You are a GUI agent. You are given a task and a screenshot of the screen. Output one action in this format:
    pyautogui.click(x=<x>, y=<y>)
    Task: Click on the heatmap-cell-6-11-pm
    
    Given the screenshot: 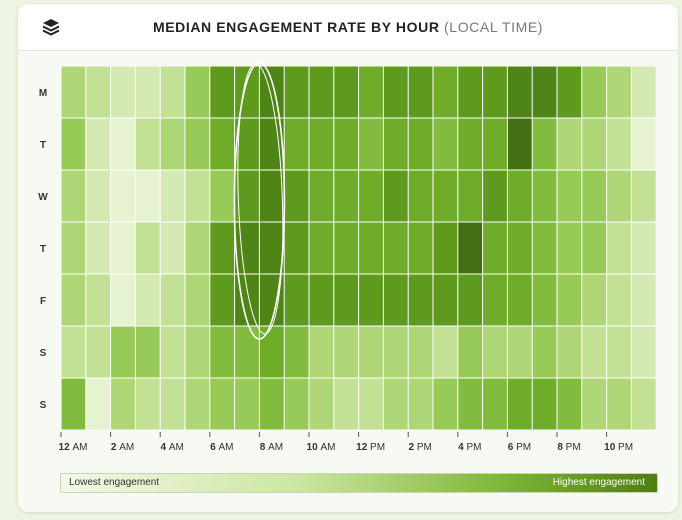 What is the action you would take?
    pyautogui.click(x=643, y=352)
    